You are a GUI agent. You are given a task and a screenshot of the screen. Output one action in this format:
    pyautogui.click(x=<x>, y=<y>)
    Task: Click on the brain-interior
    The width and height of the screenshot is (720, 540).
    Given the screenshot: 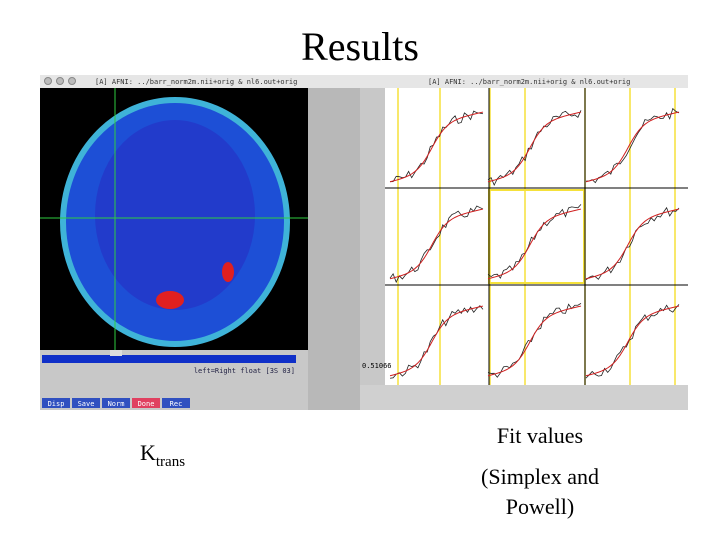 What is the action you would take?
    pyautogui.click(x=175, y=215)
    